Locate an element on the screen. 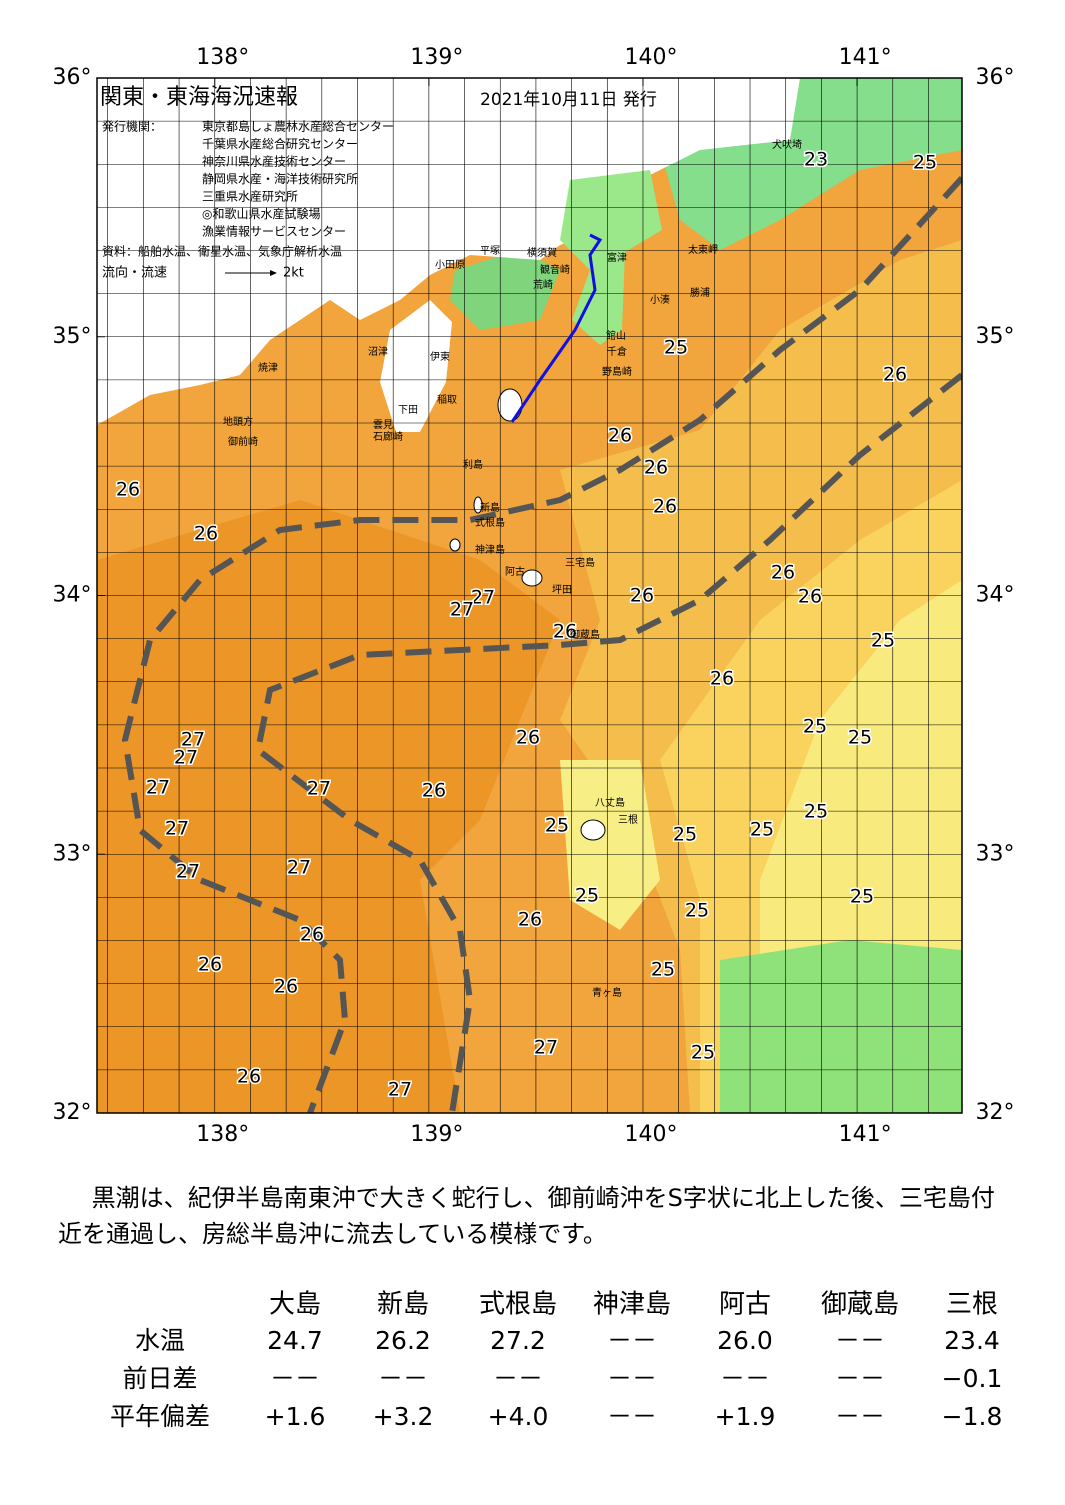  place-name: 利島 is located at coordinates (473, 464).